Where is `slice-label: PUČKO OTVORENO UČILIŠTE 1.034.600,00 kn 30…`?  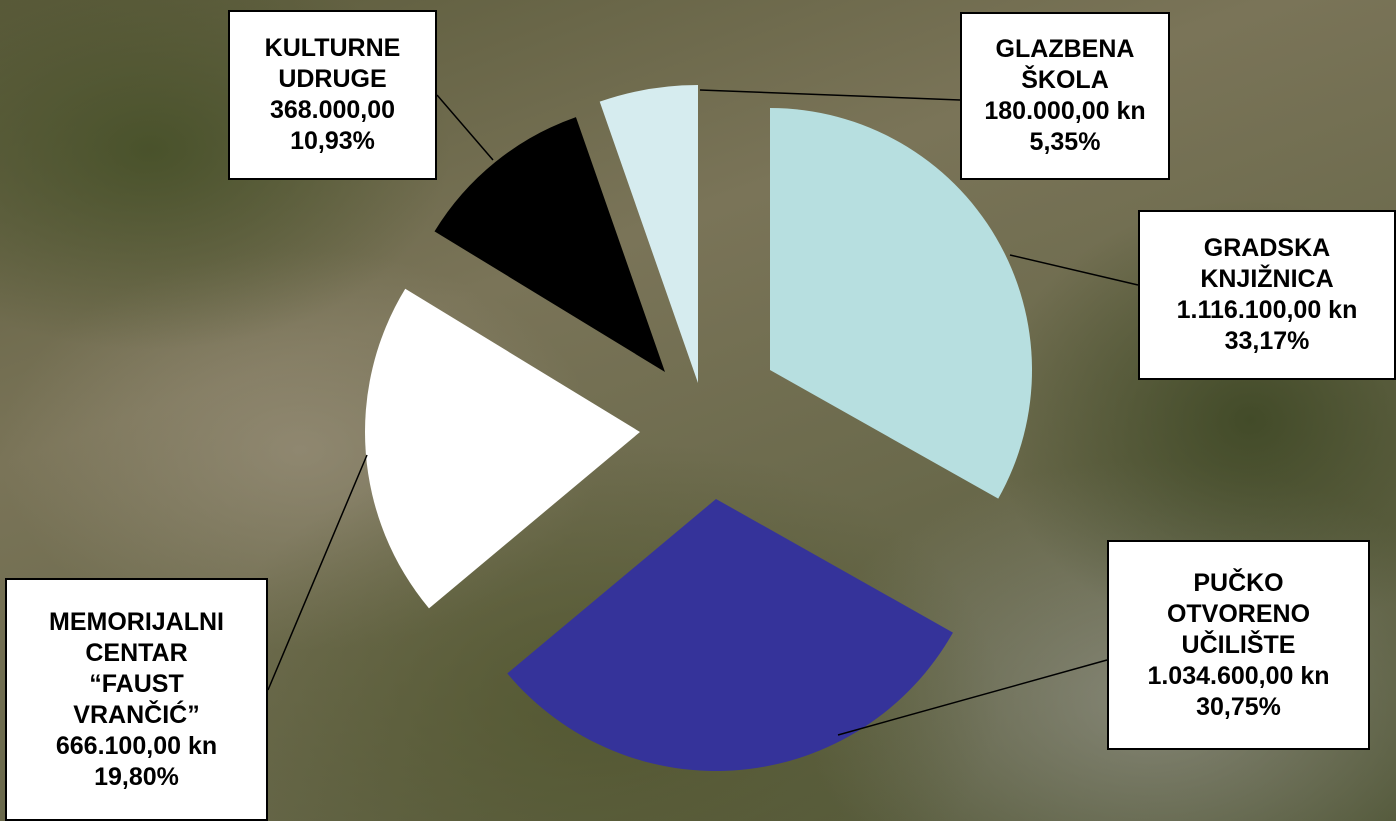 slice-label: PUČKO OTVORENO UČILIŠTE 1.034.600,00 kn 30… is located at coordinates (1238, 645).